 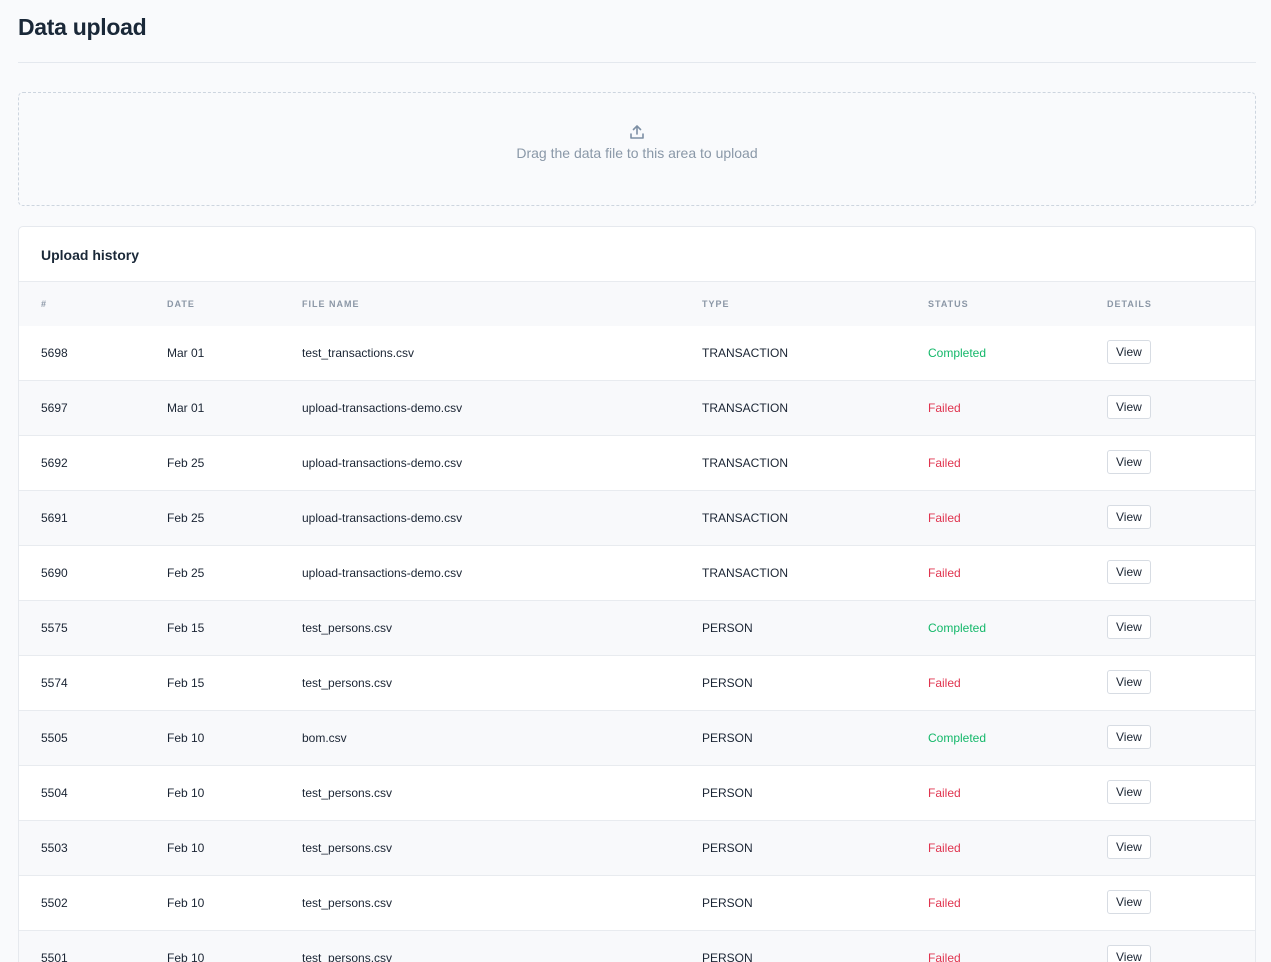 I want to click on row-file-name: bom.csv, so click(x=324, y=738).